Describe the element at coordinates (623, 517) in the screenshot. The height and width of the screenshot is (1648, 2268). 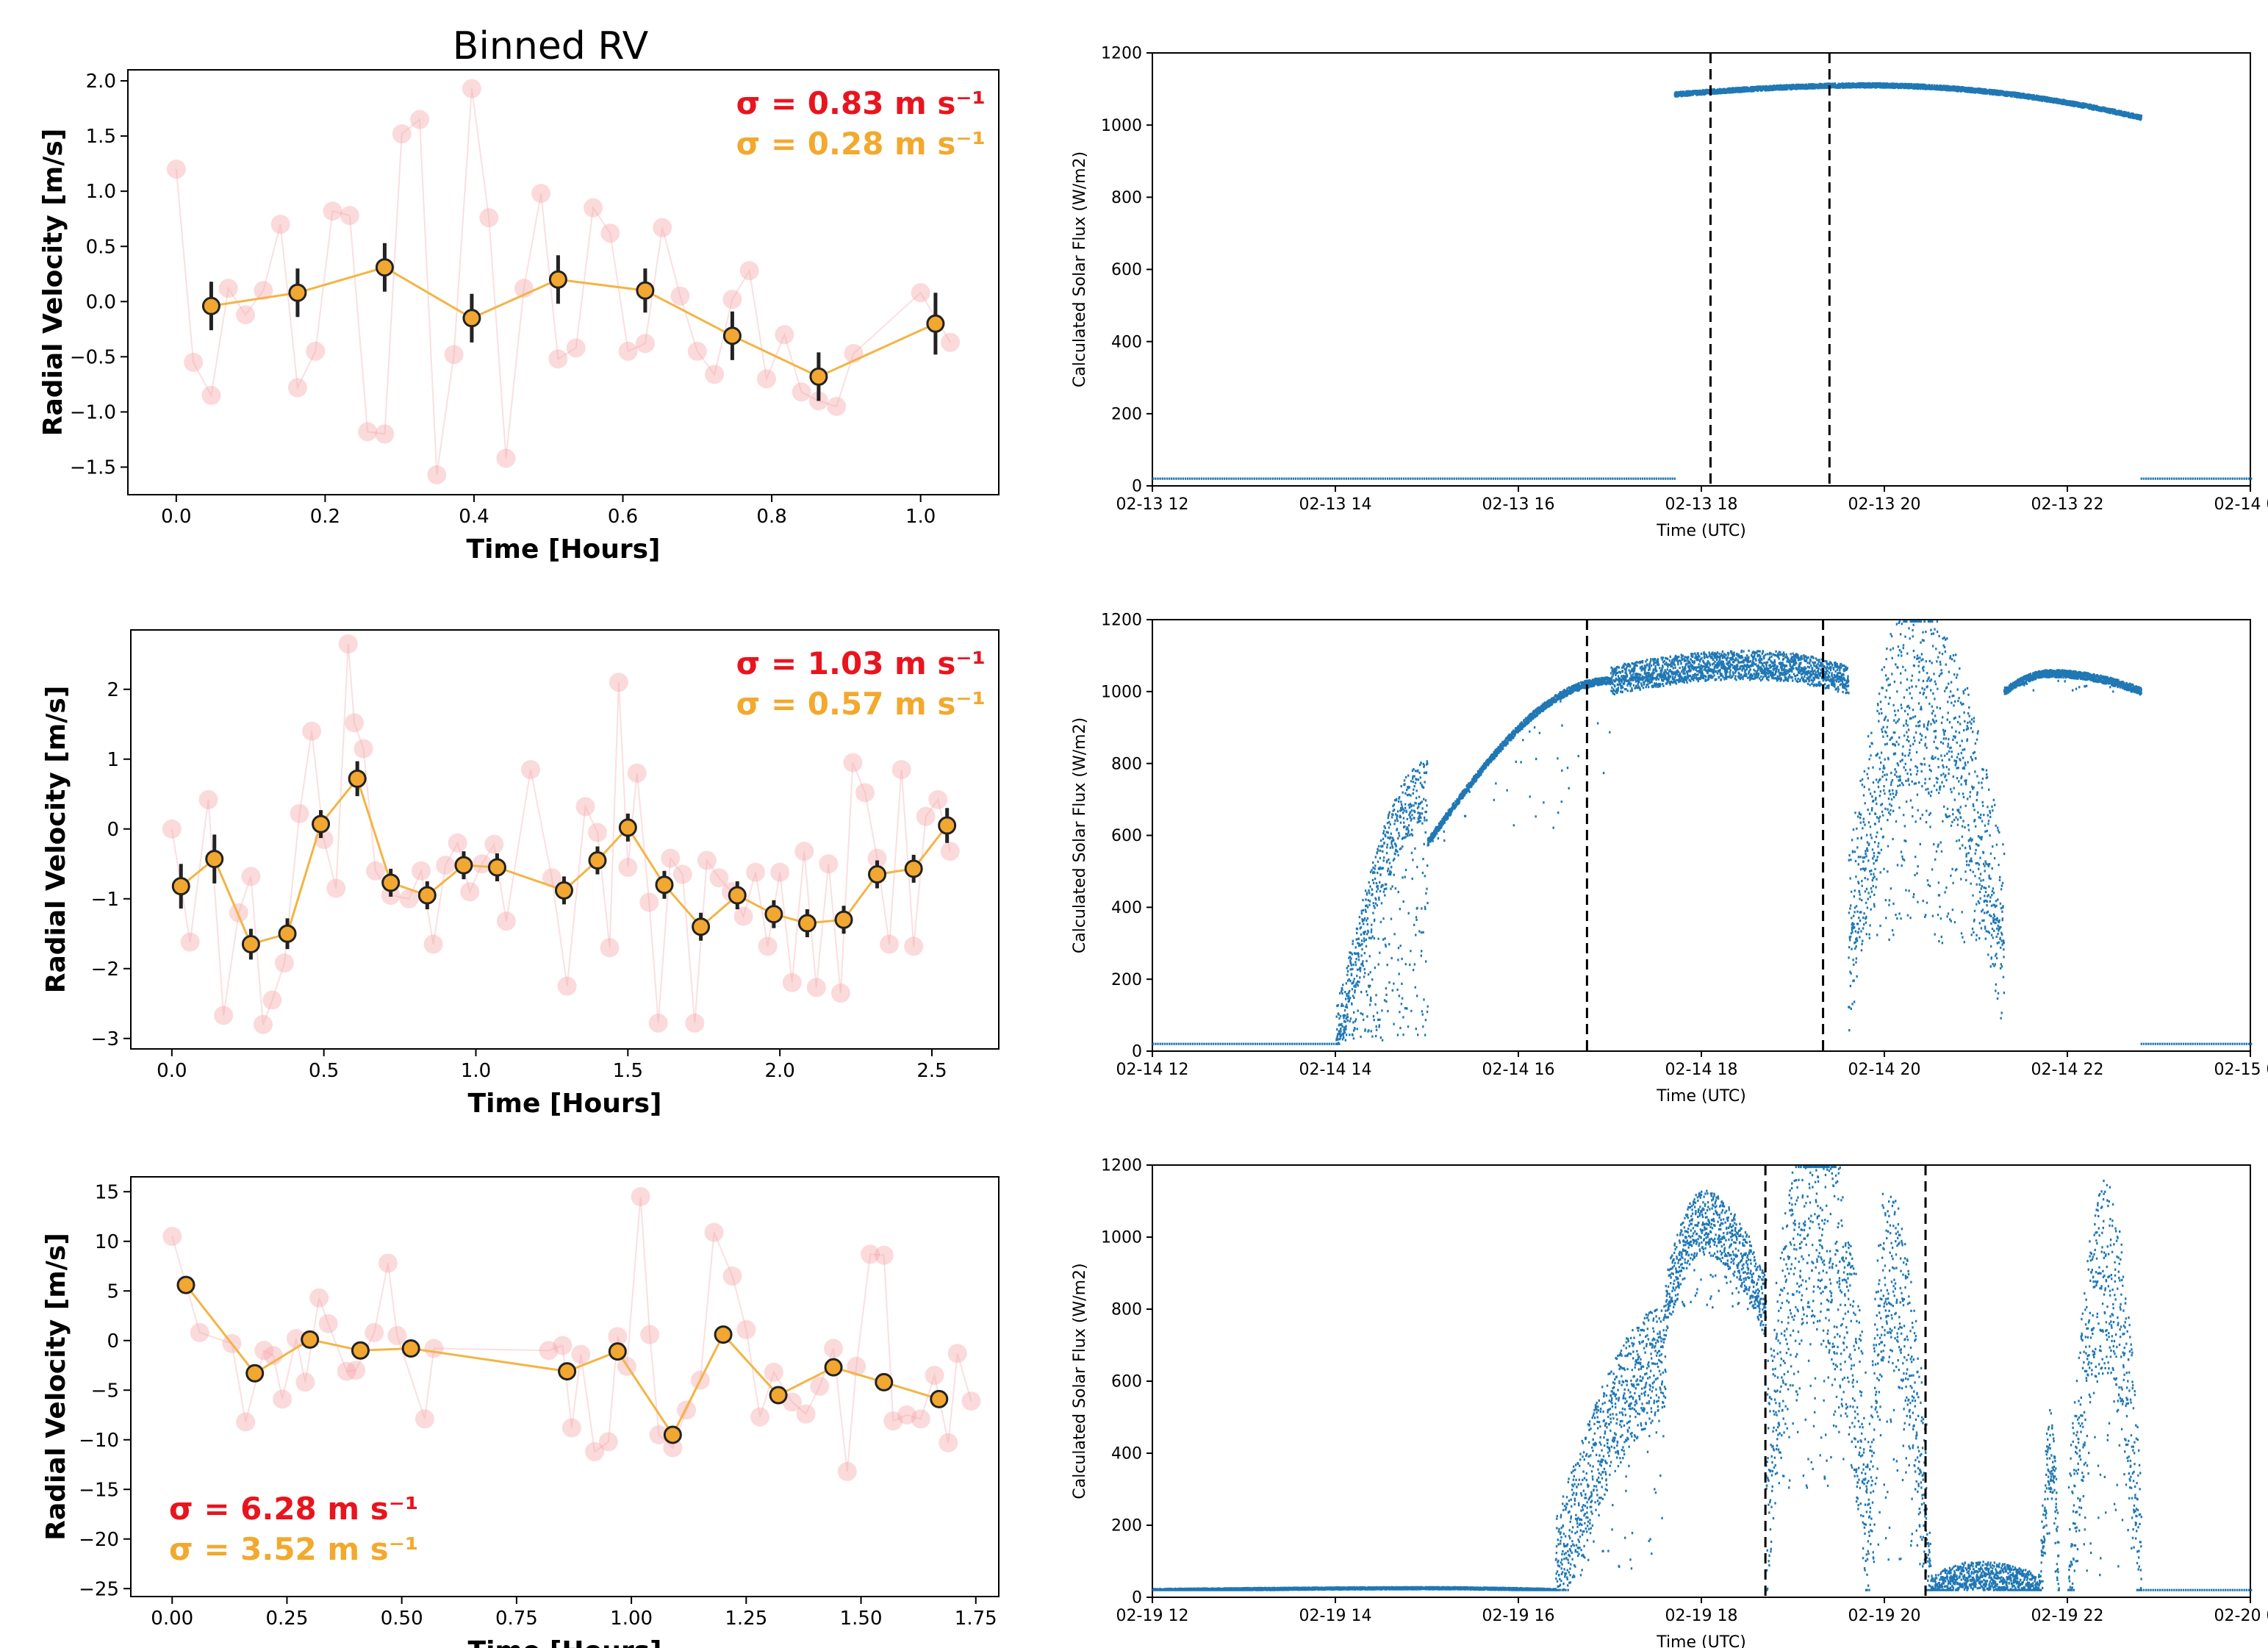
I see `x-tick-label: 0.6` at that location.